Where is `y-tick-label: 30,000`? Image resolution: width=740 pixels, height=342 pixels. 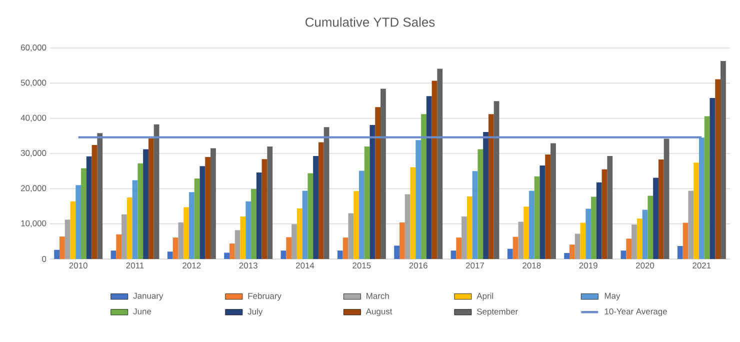
y-tick-label: 30,000 is located at coordinates (33, 153).